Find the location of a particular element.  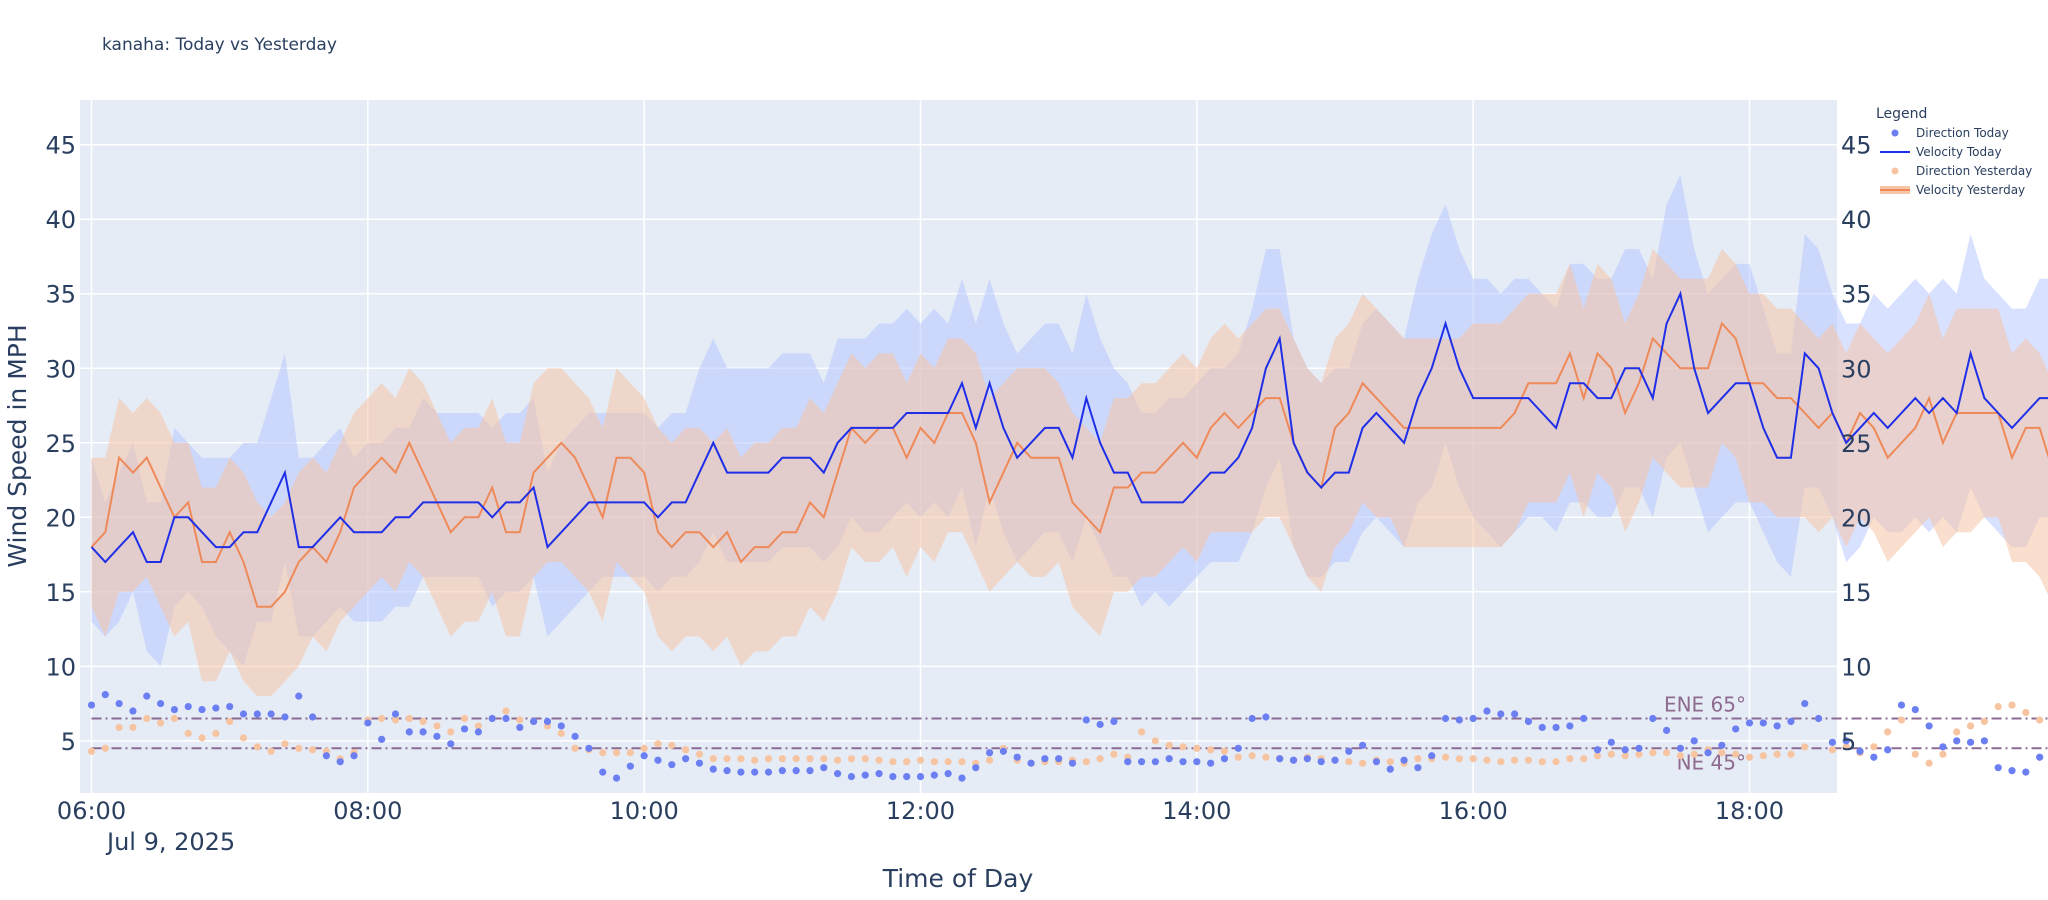

y-tick-label-right: 45 is located at coordinates (1856, 146).